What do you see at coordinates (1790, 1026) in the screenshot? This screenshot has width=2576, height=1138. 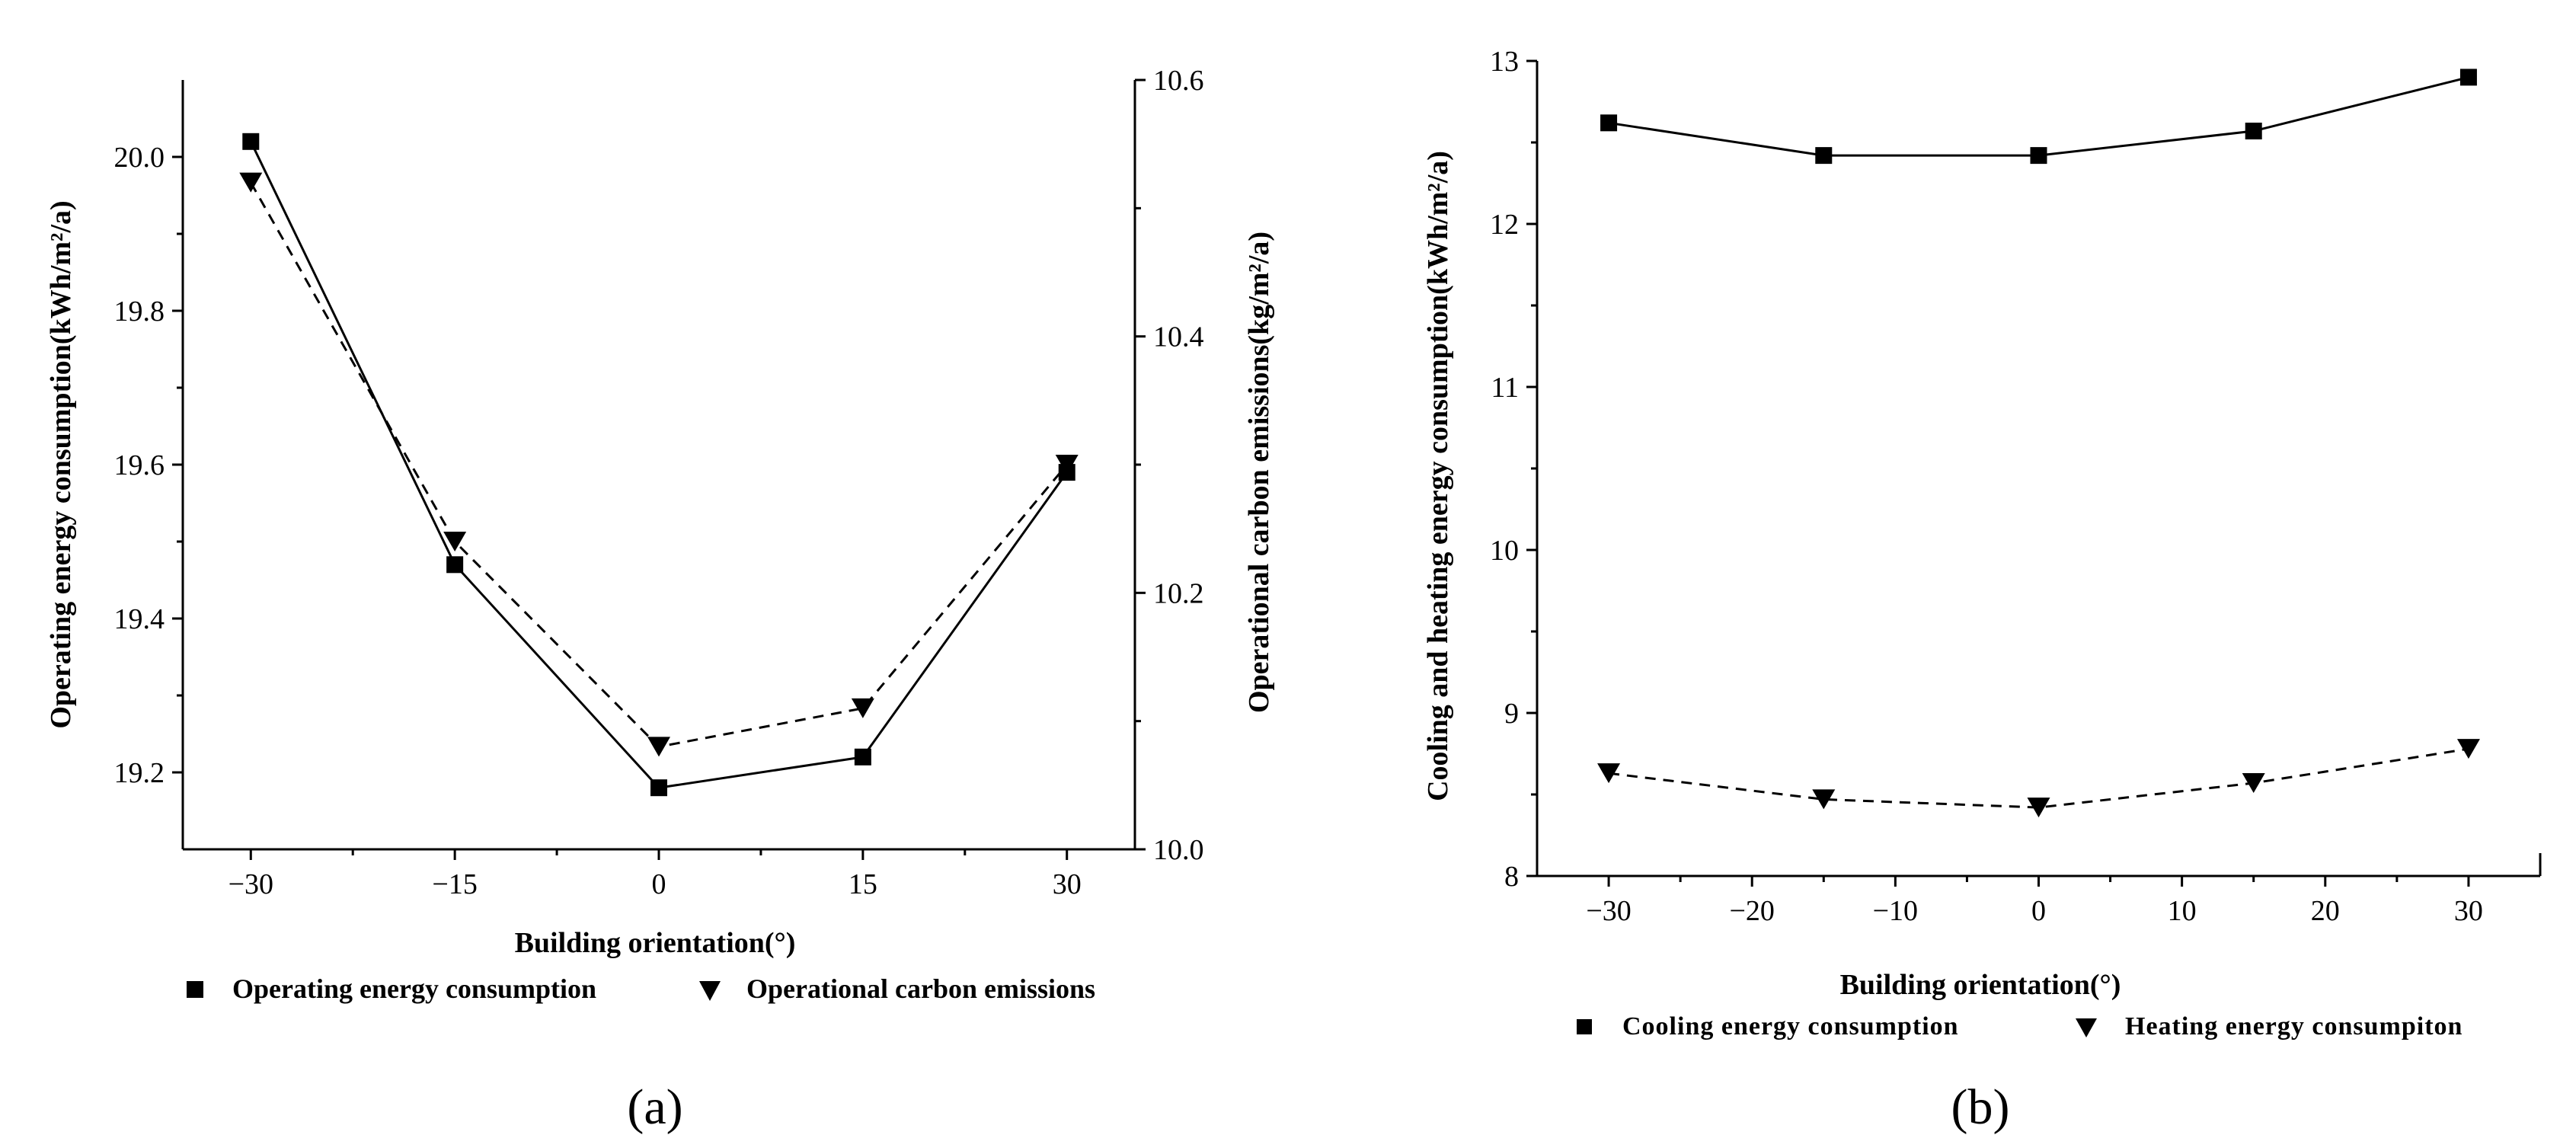 I see `panel-b-legend-label-1: Cooling energy consumption` at bounding box center [1790, 1026].